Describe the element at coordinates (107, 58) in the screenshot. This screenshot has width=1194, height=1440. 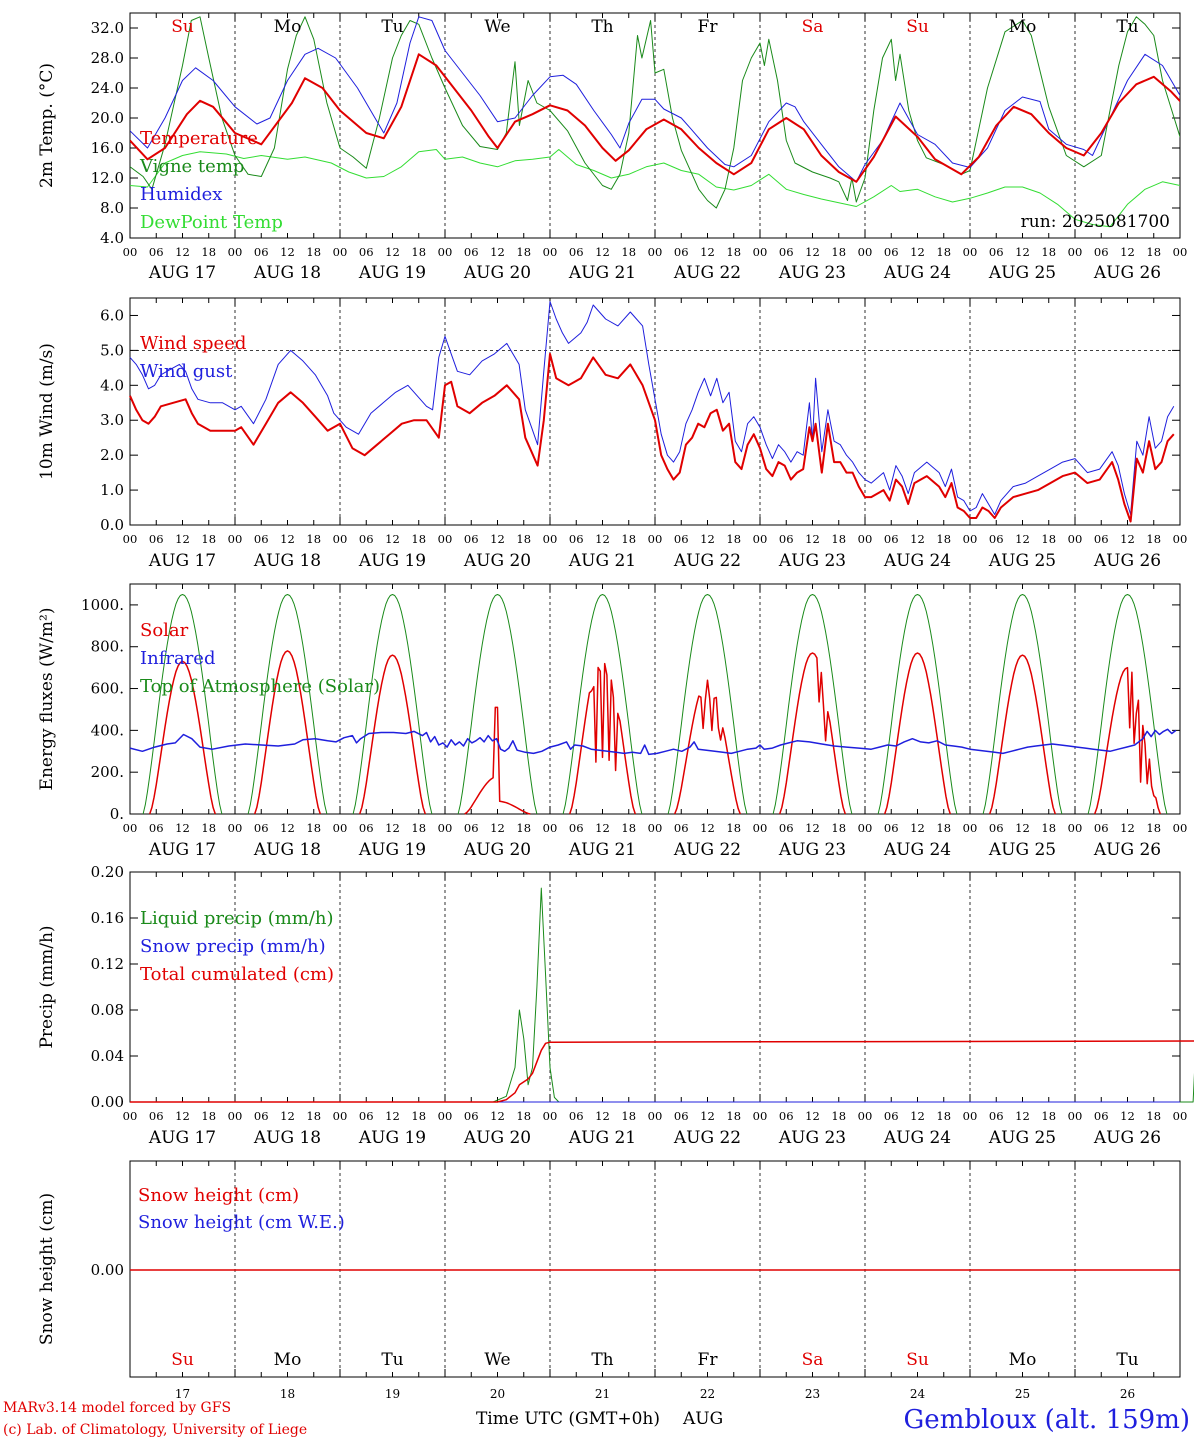
I see `y-tick-label: 28.0` at that location.